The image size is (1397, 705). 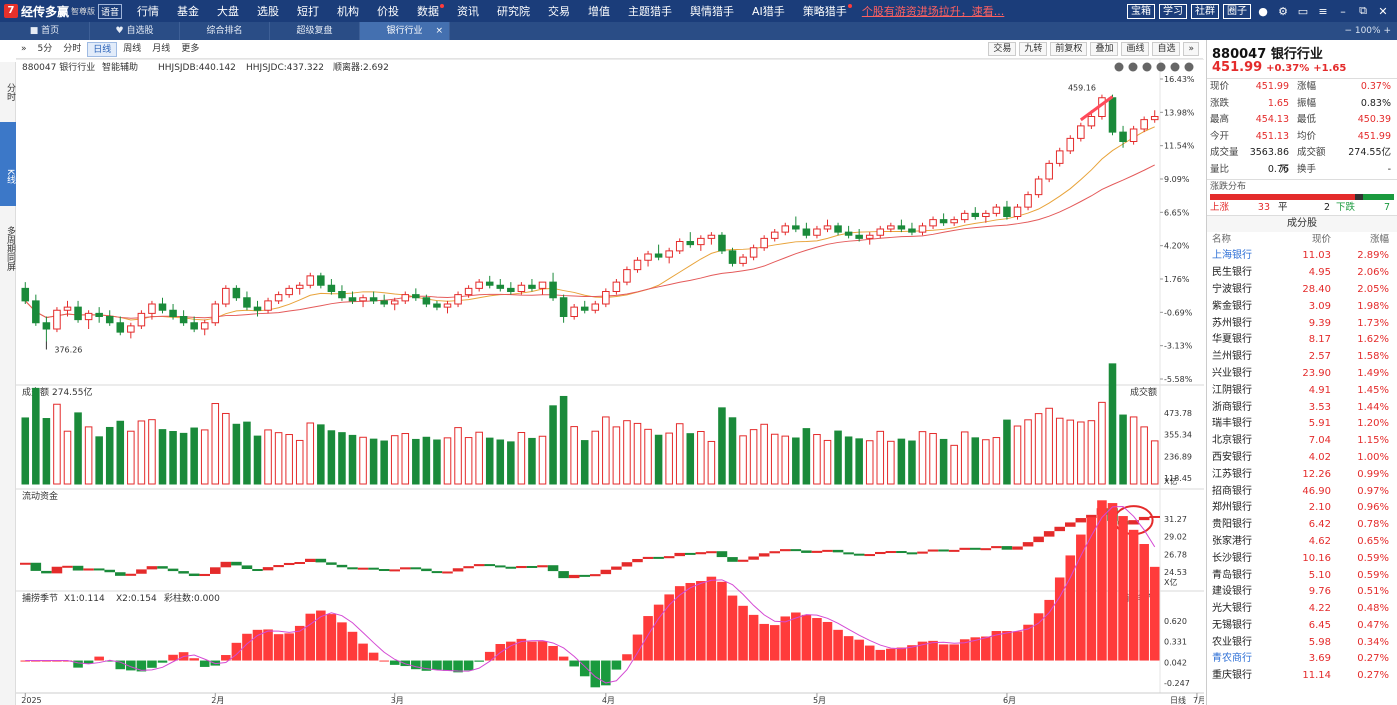 I want to click on chart-plus-icon, so click(x=1133, y=67).